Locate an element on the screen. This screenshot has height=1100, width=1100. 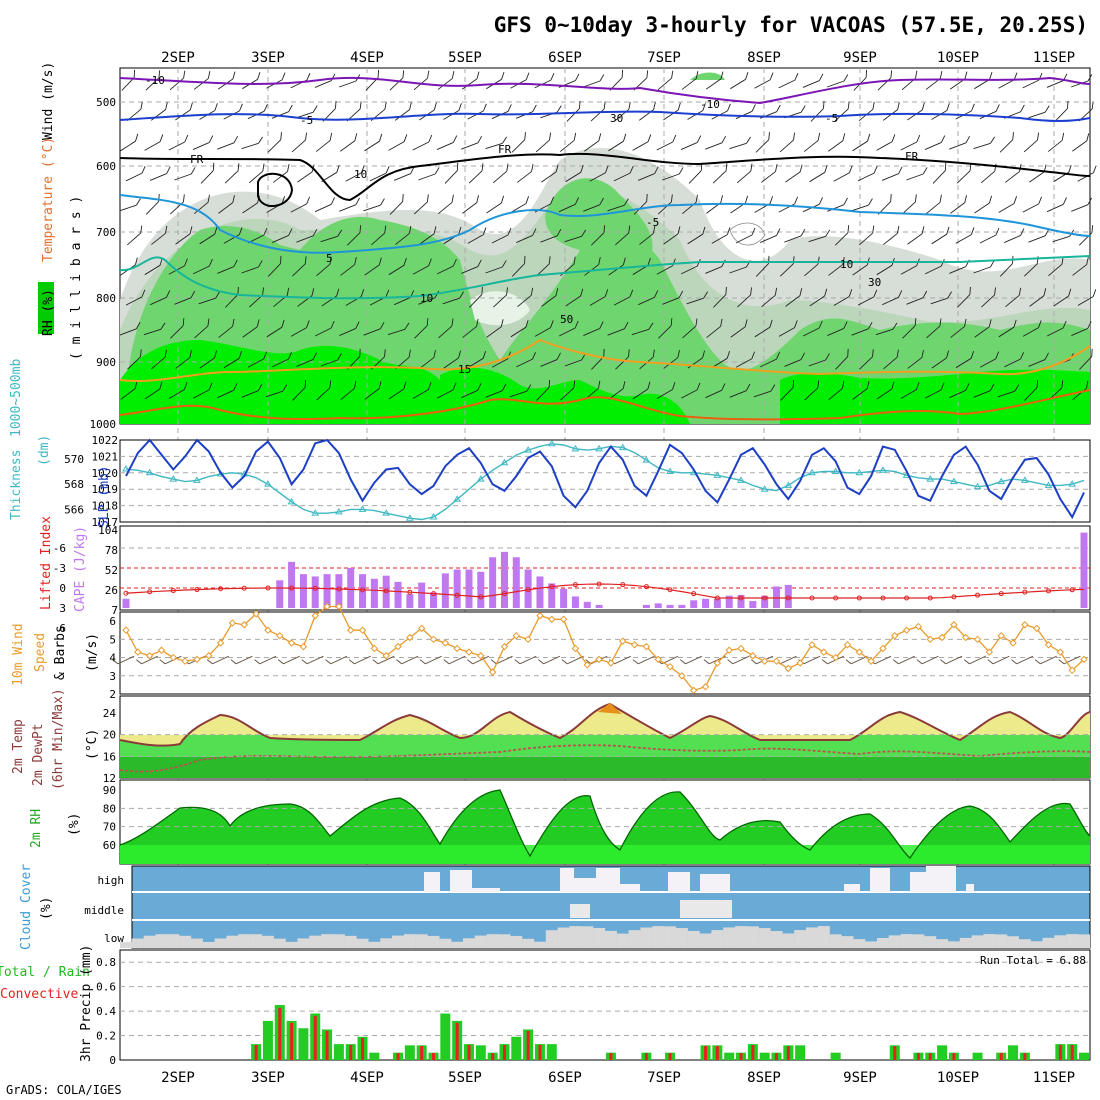
contour-label: -5 is located at coordinates (306, 120).